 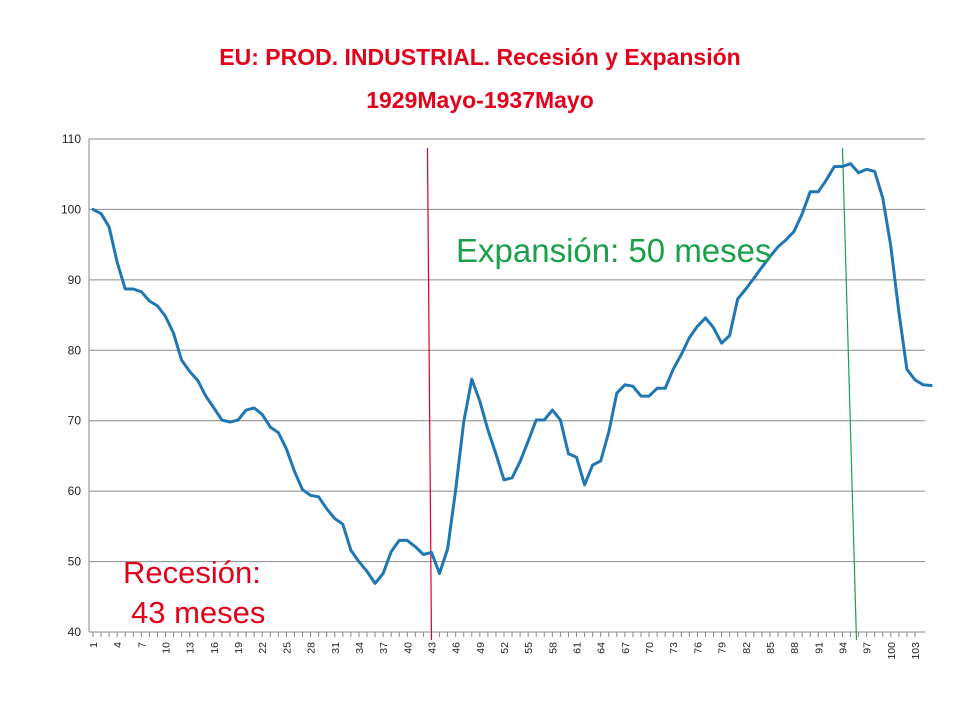 I want to click on x-tick-label: 76, so click(x=698, y=648).